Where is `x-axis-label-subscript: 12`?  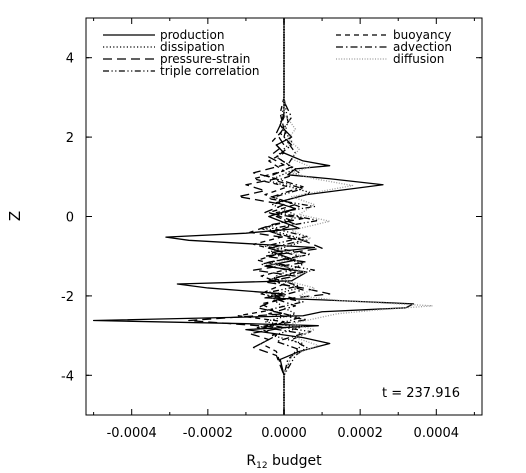
x-axis-label-subscript: 12 is located at coordinates (261, 466).